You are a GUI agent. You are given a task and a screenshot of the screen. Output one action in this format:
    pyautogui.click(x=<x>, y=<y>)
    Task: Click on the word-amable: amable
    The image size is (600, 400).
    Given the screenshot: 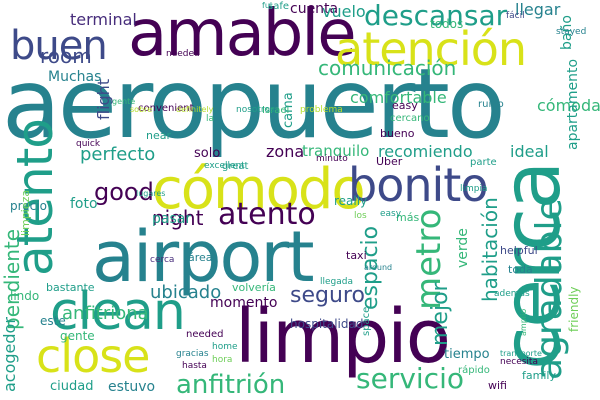 What is the action you would take?
    pyautogui.click(x=242, y=35)
    